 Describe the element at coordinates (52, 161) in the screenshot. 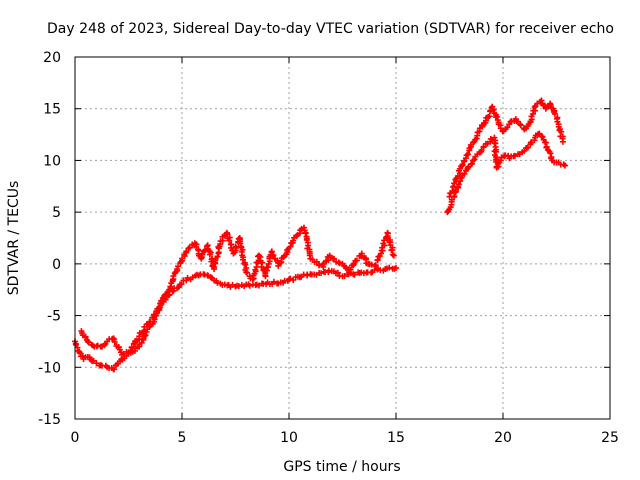

I see `y-tick-label: 10` at that location.